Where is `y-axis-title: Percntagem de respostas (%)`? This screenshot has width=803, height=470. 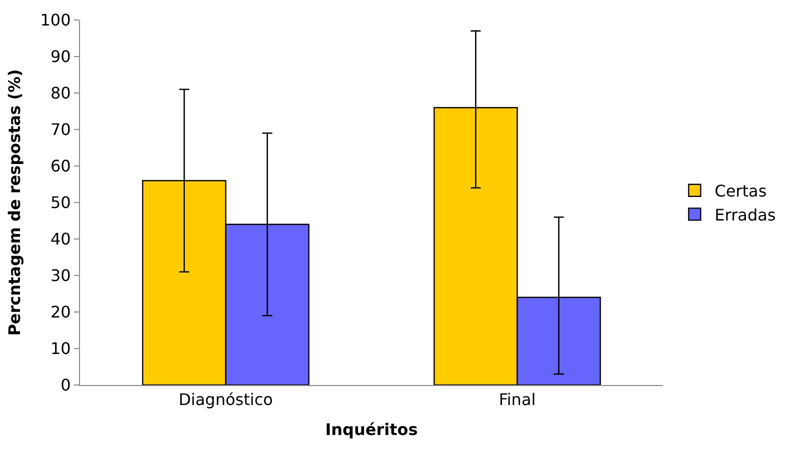
y-axis-title: Percntagem de respostas (%) is located at coordinates (14, 202).